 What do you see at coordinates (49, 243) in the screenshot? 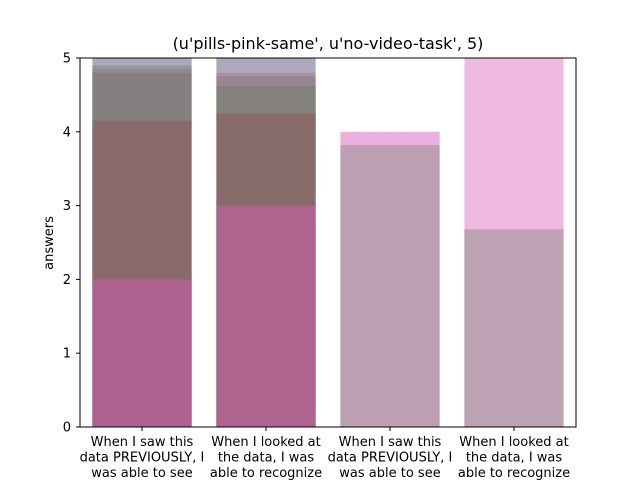
I see `y-axis-label: answers` at bounding box center [49, 243].